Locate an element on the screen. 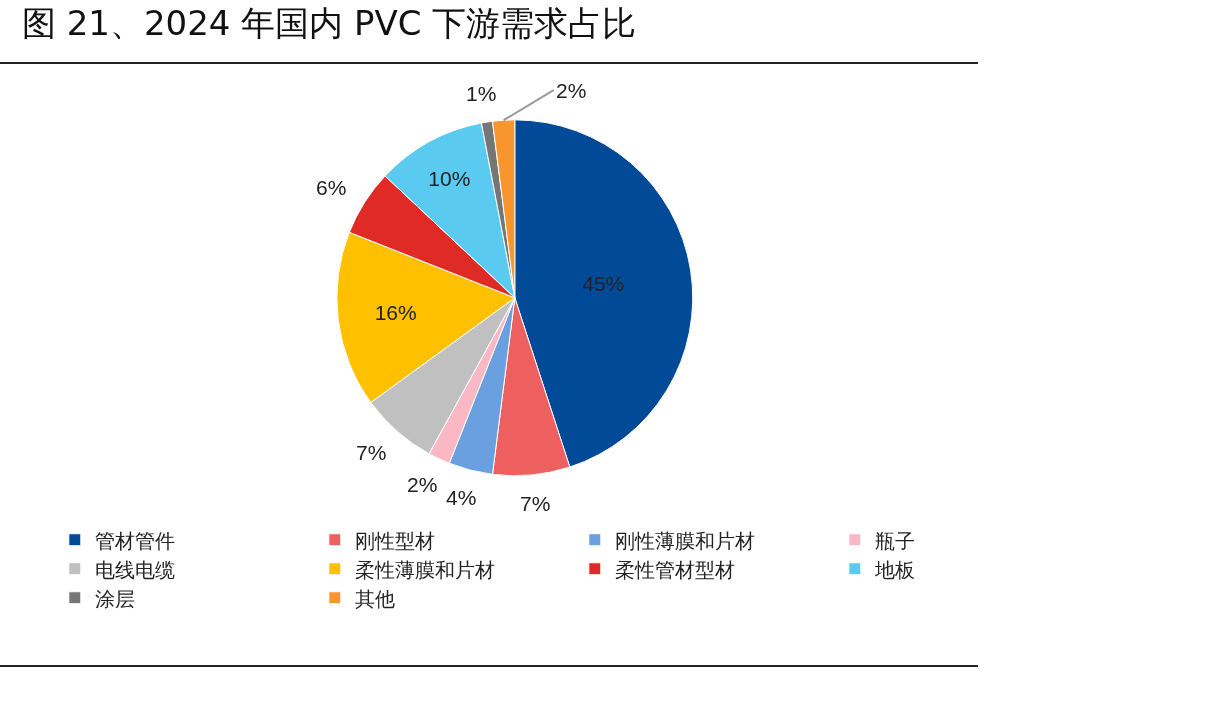  legend-label: 其他 is located at coordinates (374, 598).